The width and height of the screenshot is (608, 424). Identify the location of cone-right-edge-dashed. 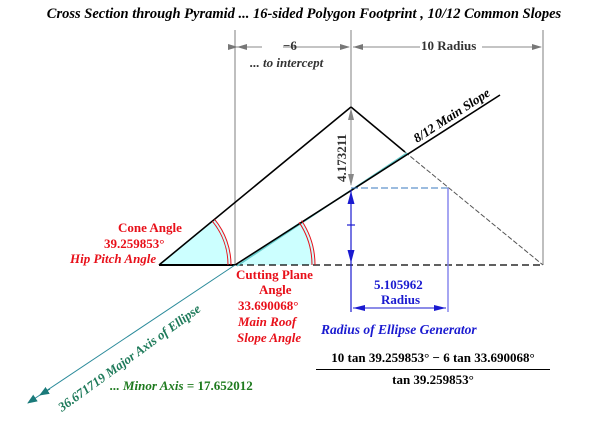
(474, 208).